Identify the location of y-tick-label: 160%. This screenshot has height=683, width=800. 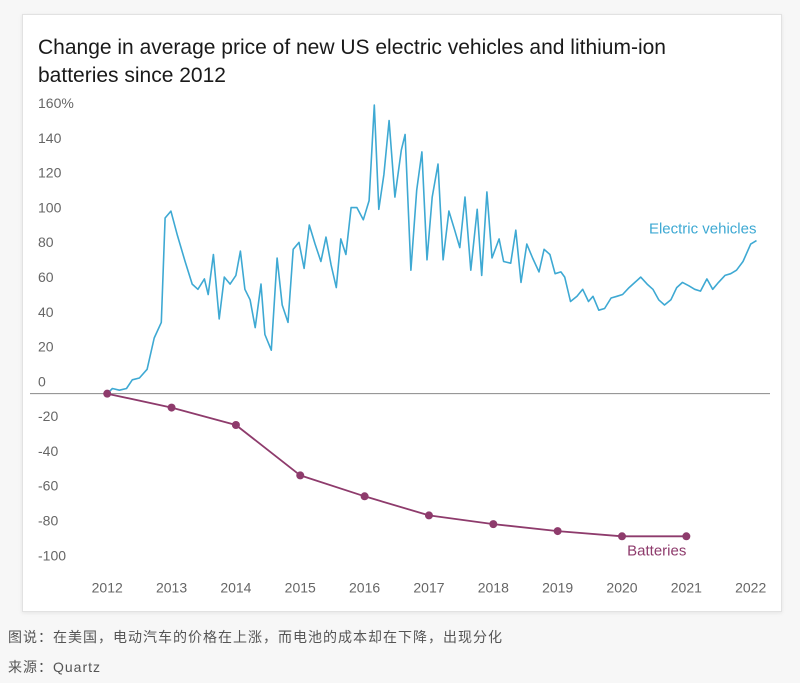
(56, 103).